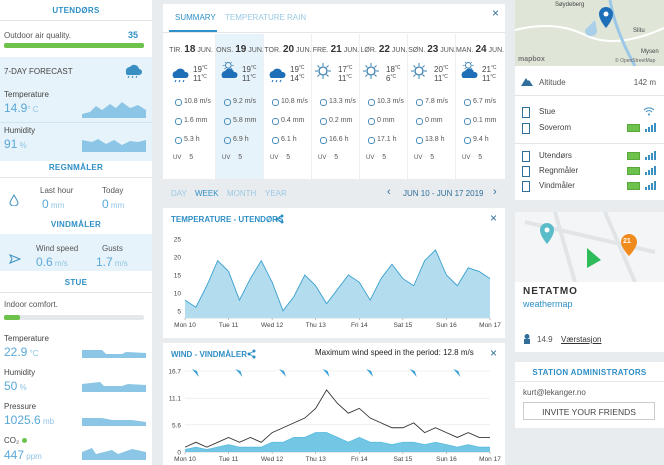 Image resolution: width=664 pixels, height=465 pixels. Describe the element at coordinates (14, 455) in the screenshot. I see `value: 447` at that location.